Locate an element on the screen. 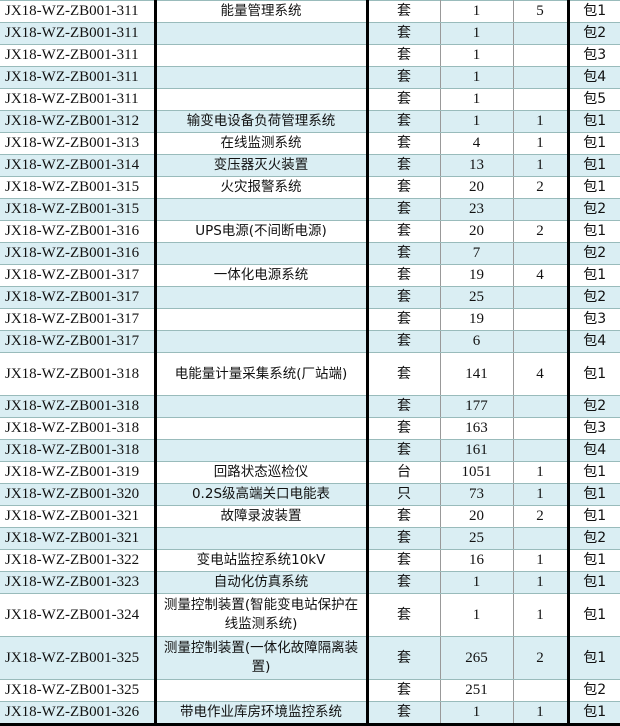 The image size is (620, 726). quantity-cell: 265 is located at coordinates (477, 658).